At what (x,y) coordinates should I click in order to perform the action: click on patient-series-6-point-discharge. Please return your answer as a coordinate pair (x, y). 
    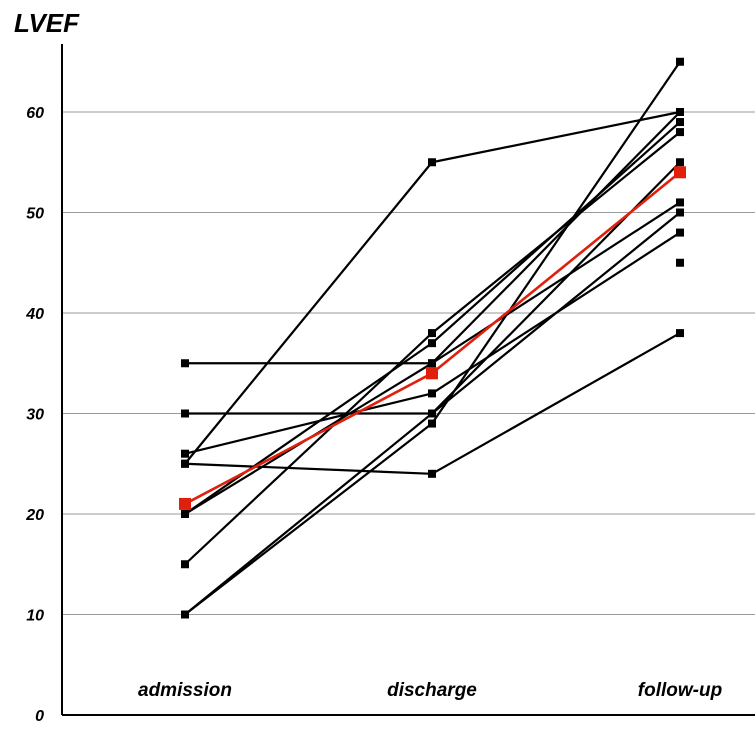
    Looking at the image, I should click on (432, 343).